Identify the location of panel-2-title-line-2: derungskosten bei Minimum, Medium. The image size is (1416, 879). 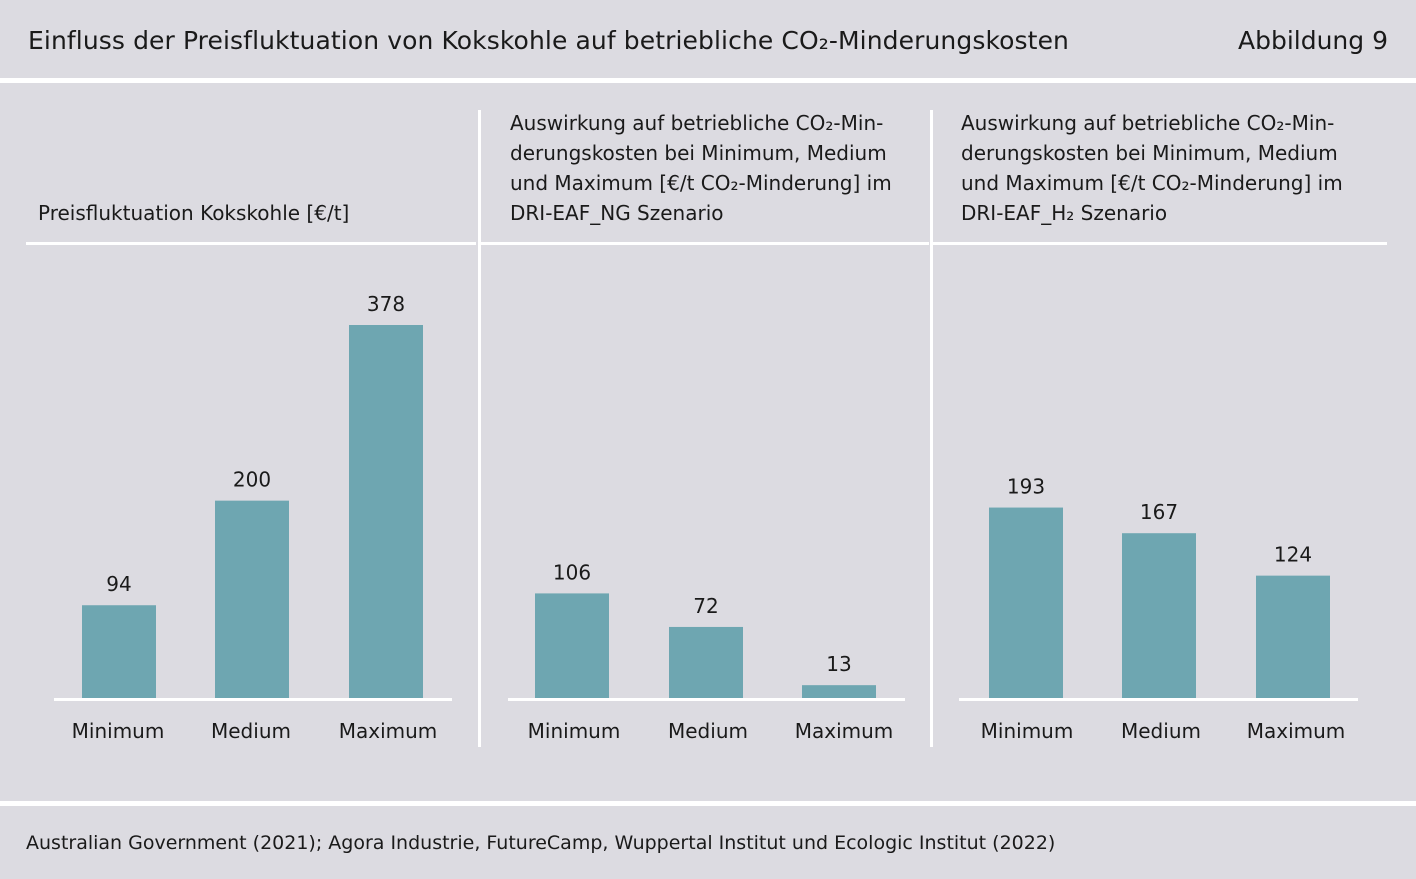
(698, 153).